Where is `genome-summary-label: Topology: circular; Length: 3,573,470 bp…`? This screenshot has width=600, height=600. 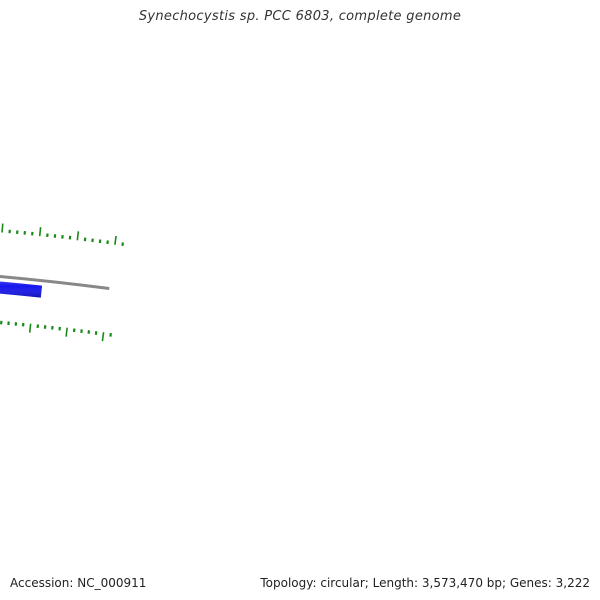 genome-summary-label: Topology: circular; Length: 3,573,470 bp… is located at coordinates (425, 583).